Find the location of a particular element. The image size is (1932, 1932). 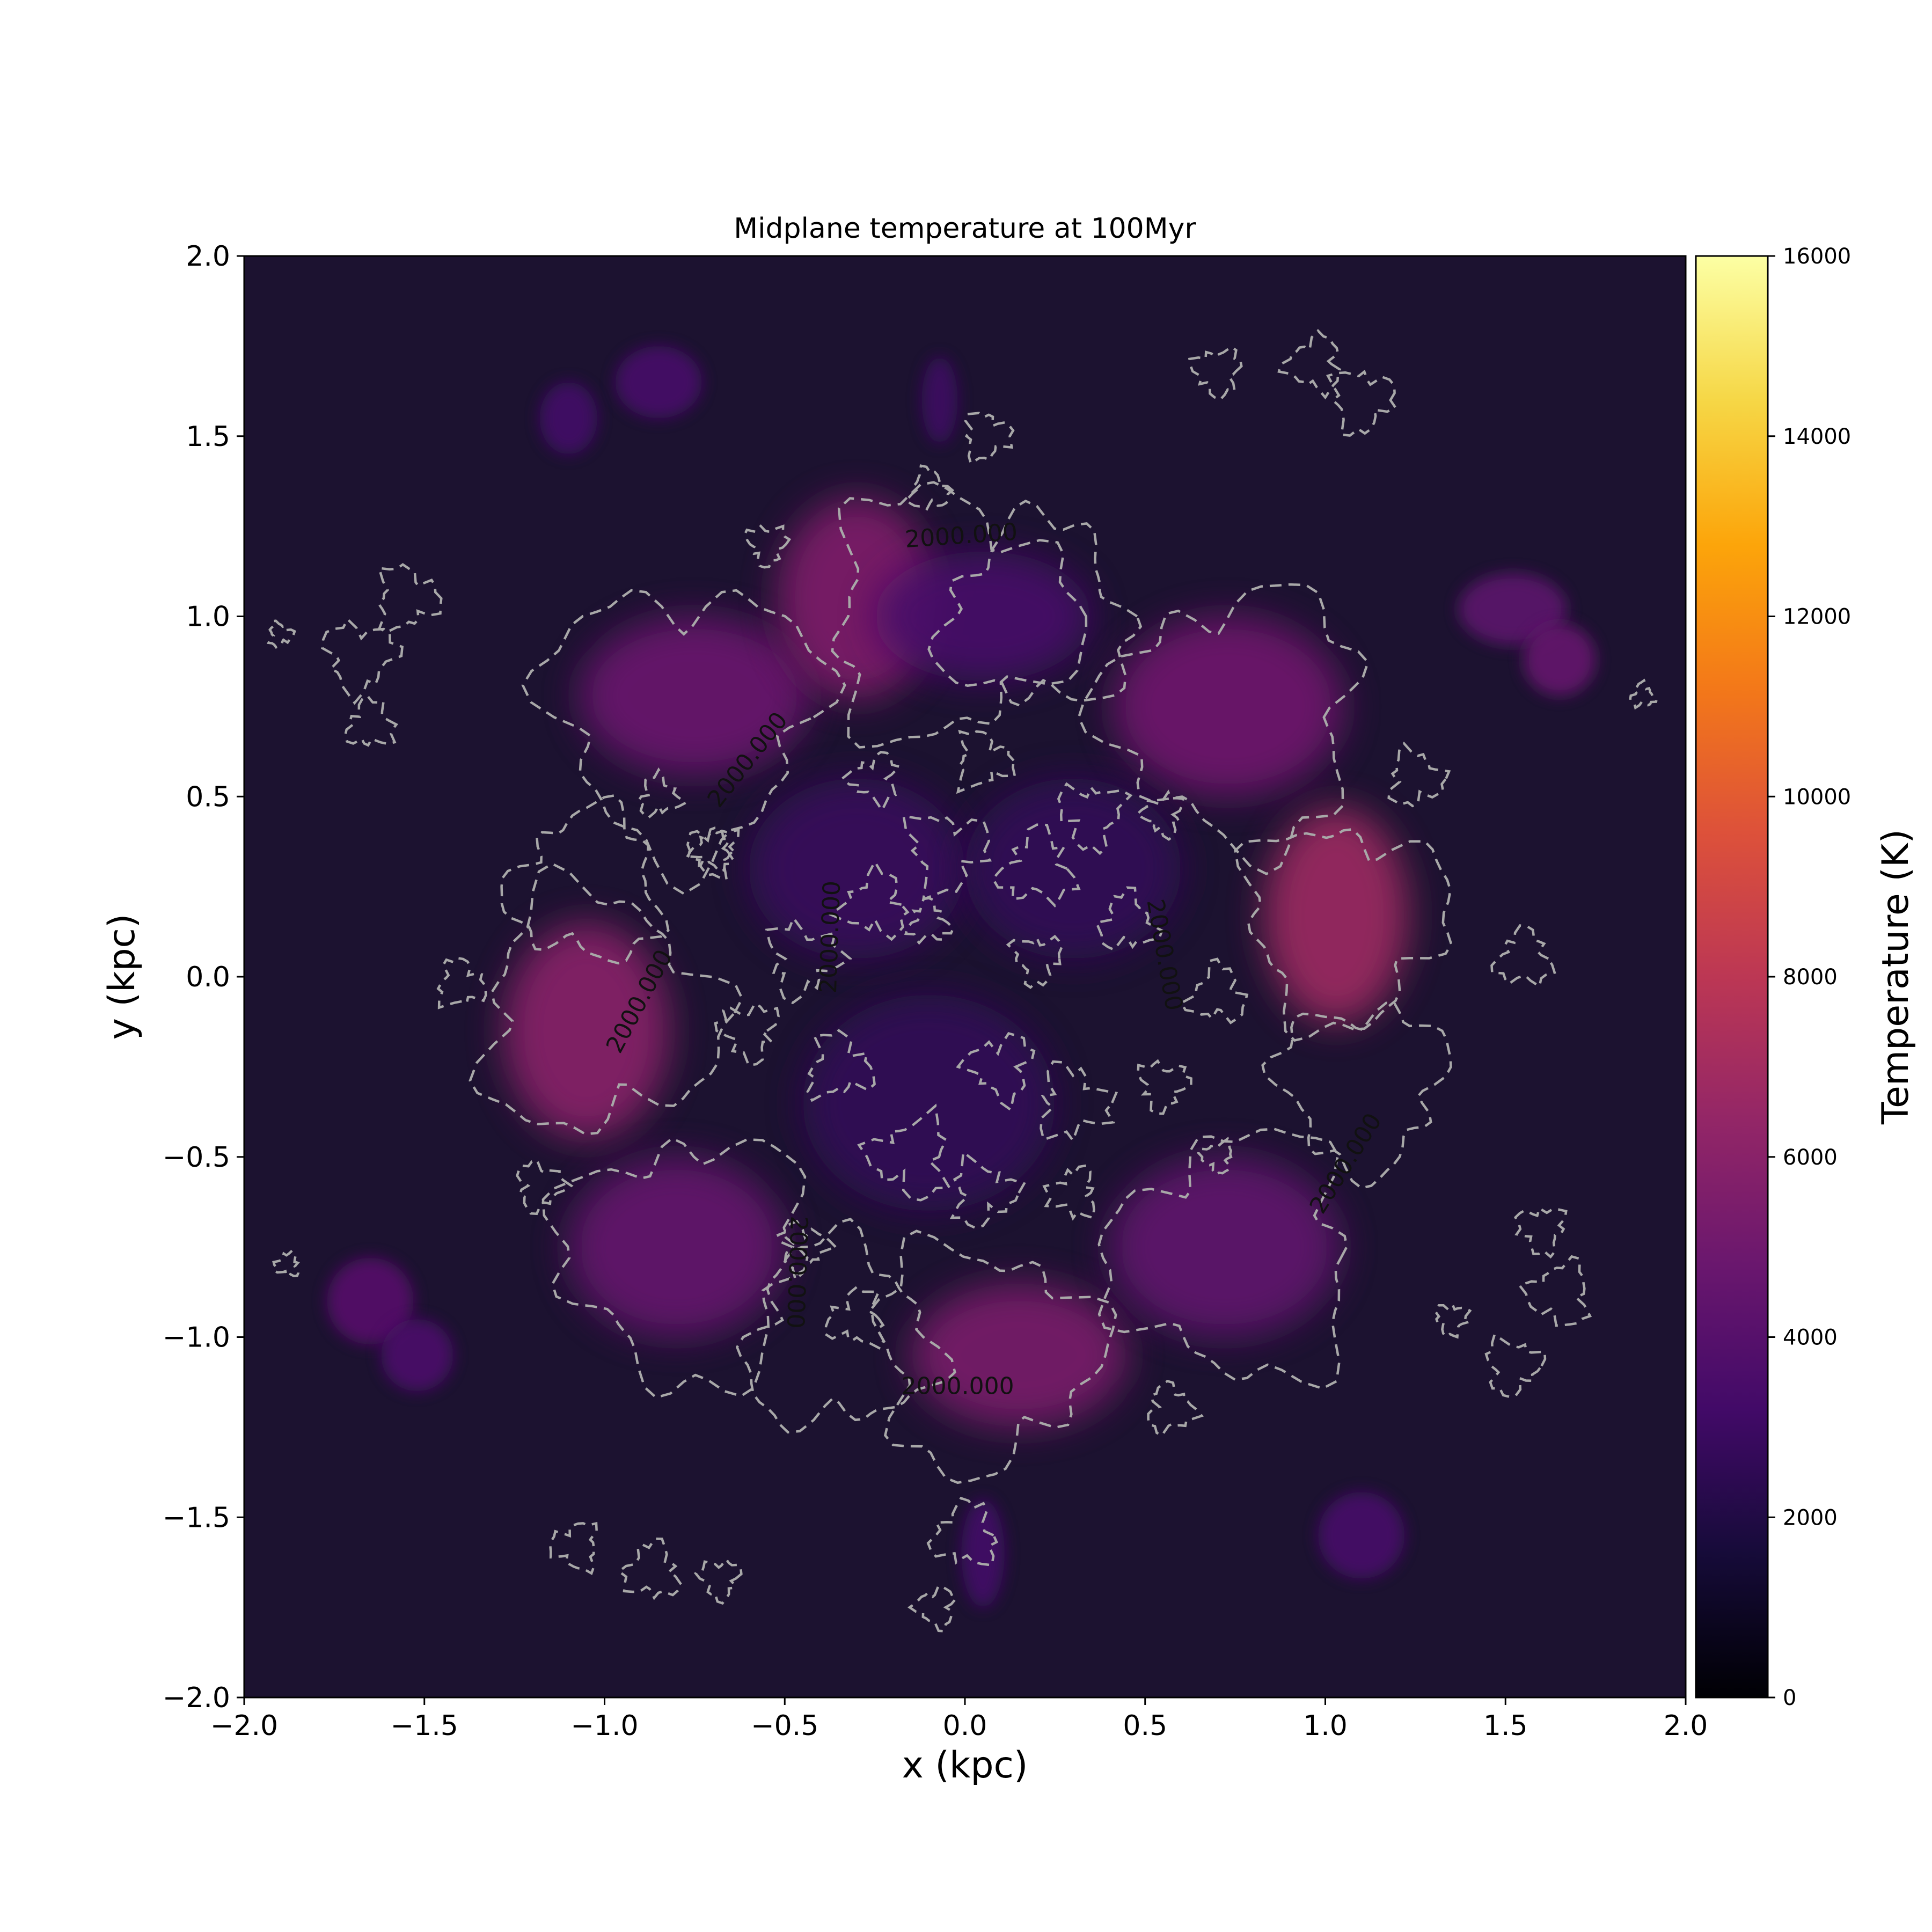

contour-label: 2000.000 is located at coordinates (797, 1272).